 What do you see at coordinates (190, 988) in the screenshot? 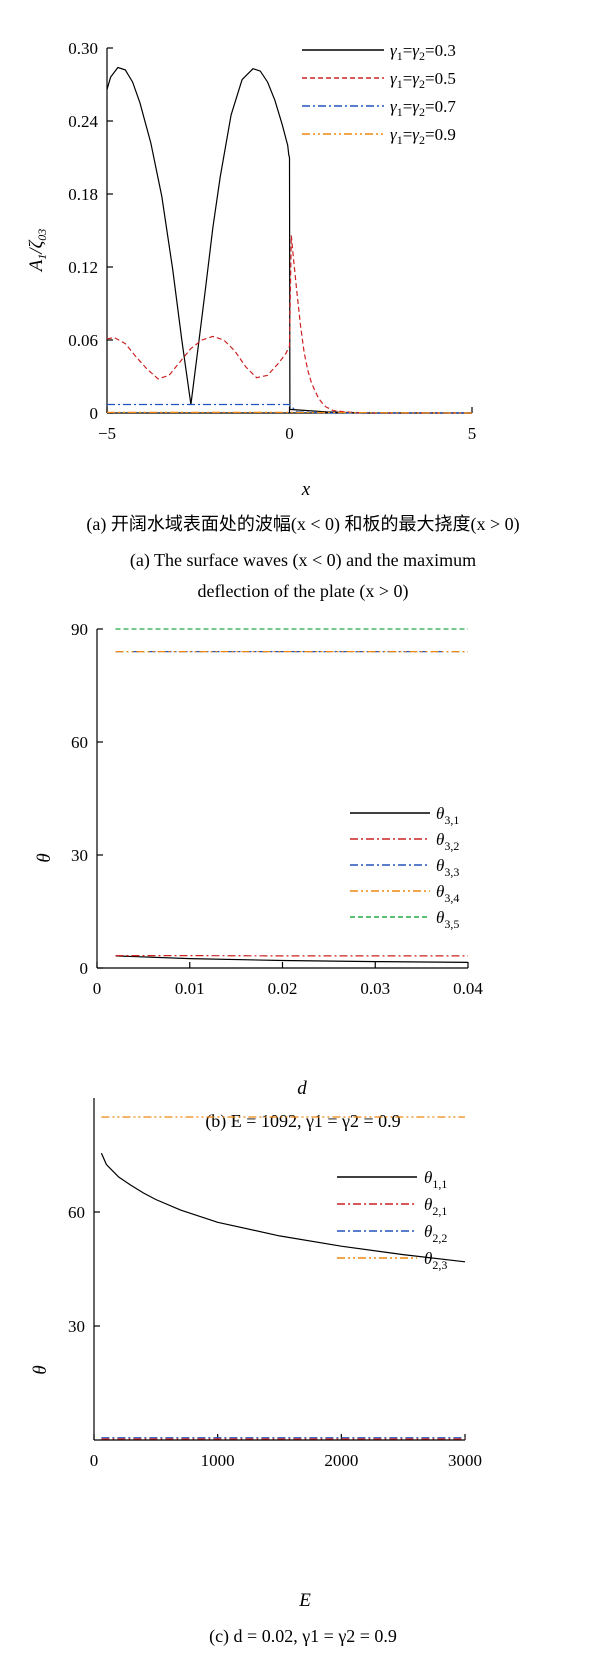
I see `x-tick-label: 0.01` at bounding box center [190, 988].